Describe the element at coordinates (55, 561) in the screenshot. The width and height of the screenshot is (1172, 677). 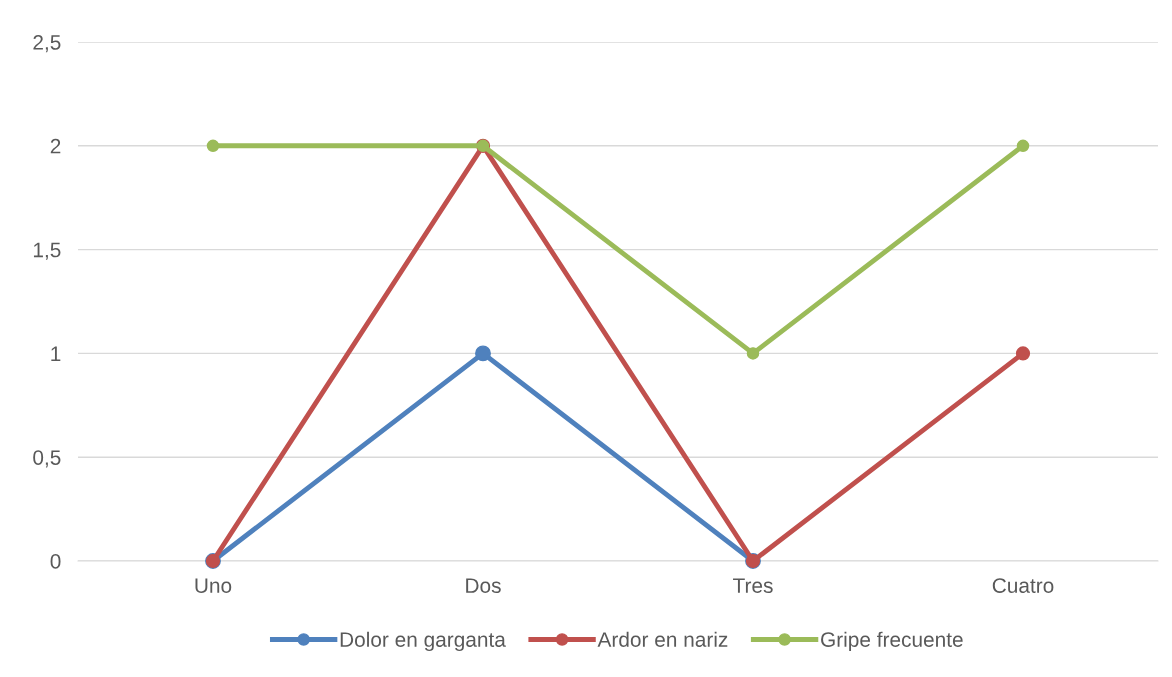
I see `y-tick-label: 0` at that location.